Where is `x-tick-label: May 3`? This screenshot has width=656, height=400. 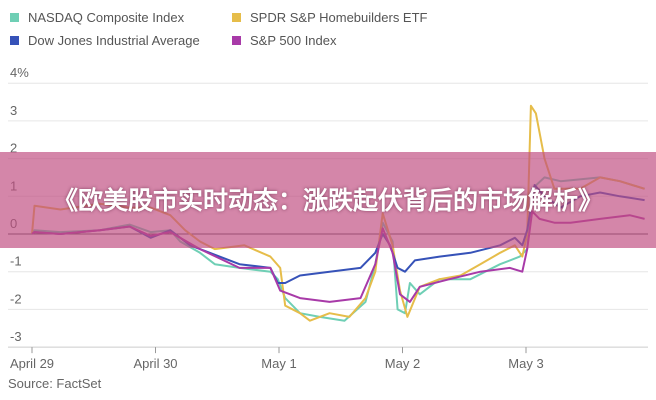 x-tick-label: May 3 is located at coordinates (525, 363).